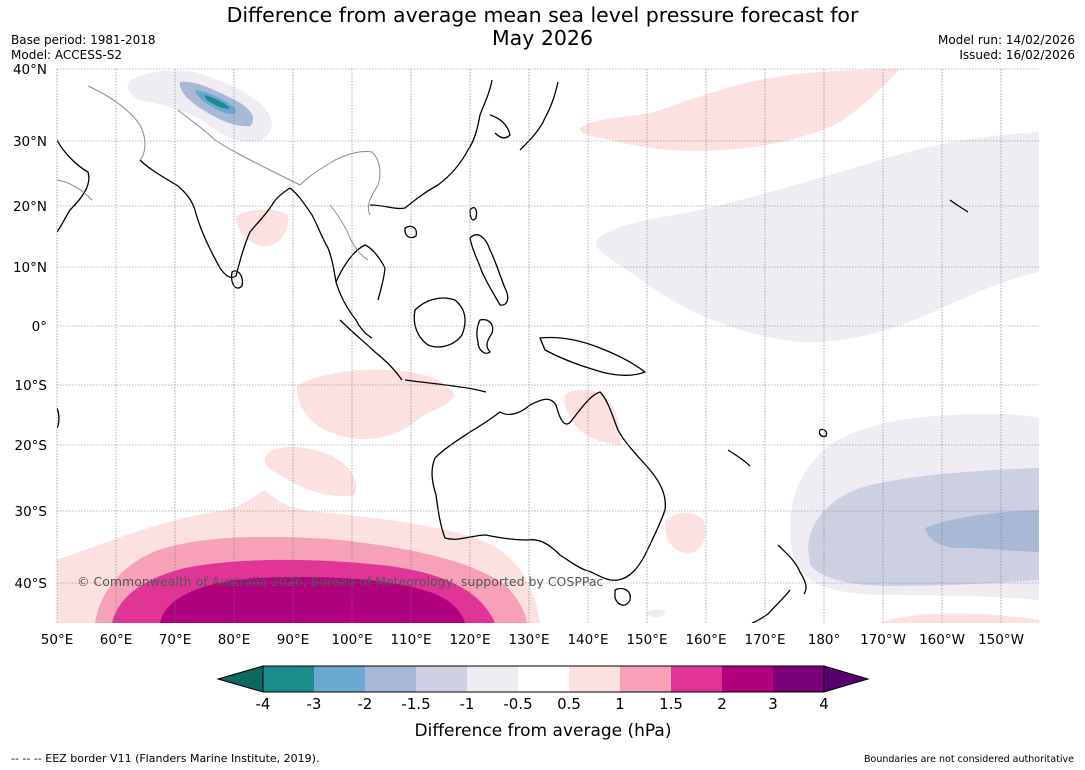 The image size is (1085, 770). I want to click on anomaly-region-neg-1-sp-small, so click(656, 613).